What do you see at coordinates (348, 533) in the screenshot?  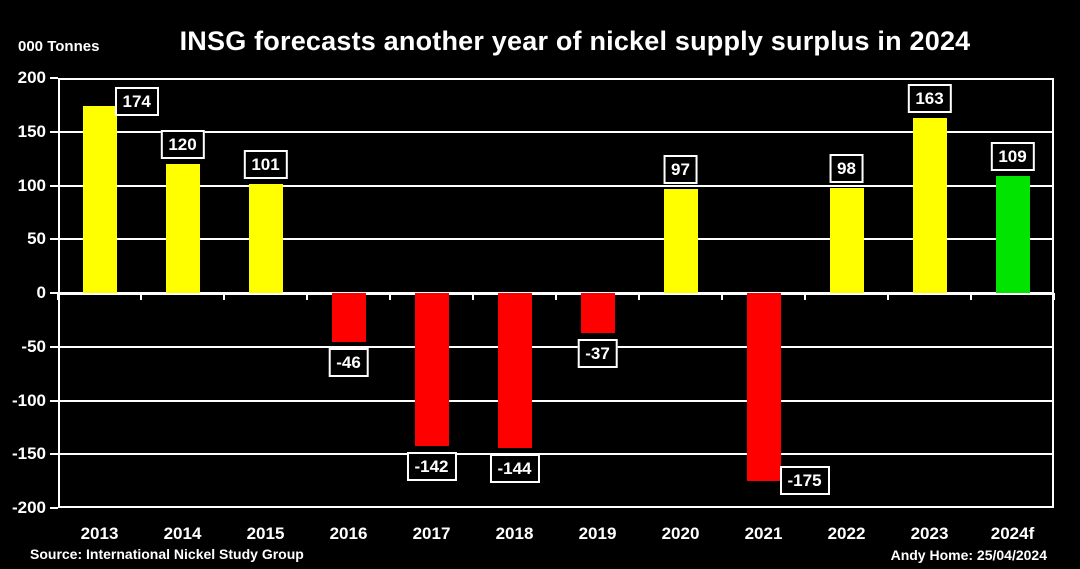 I see `x-axis-label-2016: 2016` at bounding box center [348, 533].